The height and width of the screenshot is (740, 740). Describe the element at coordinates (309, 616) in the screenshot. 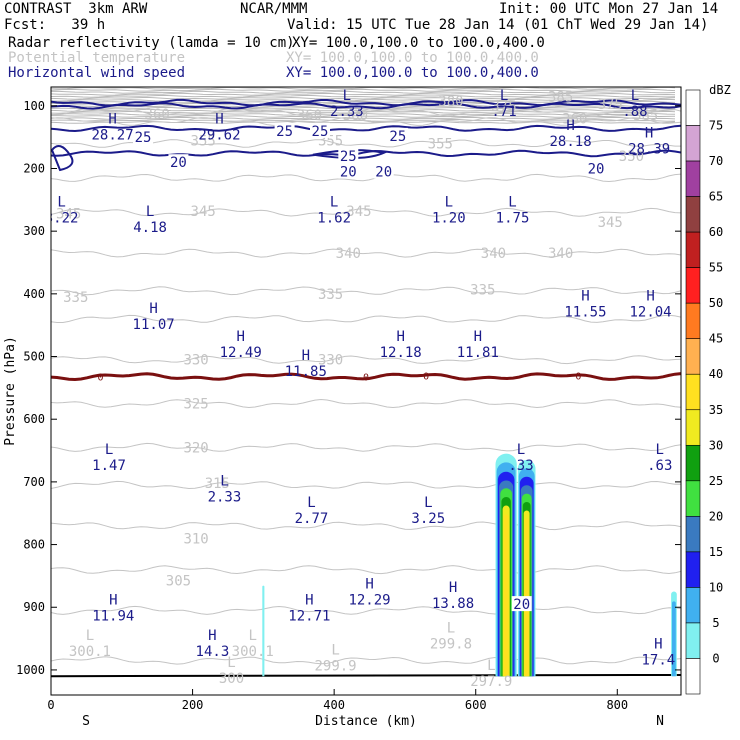

I see `wind-extremum-value: 12.71` at that location.